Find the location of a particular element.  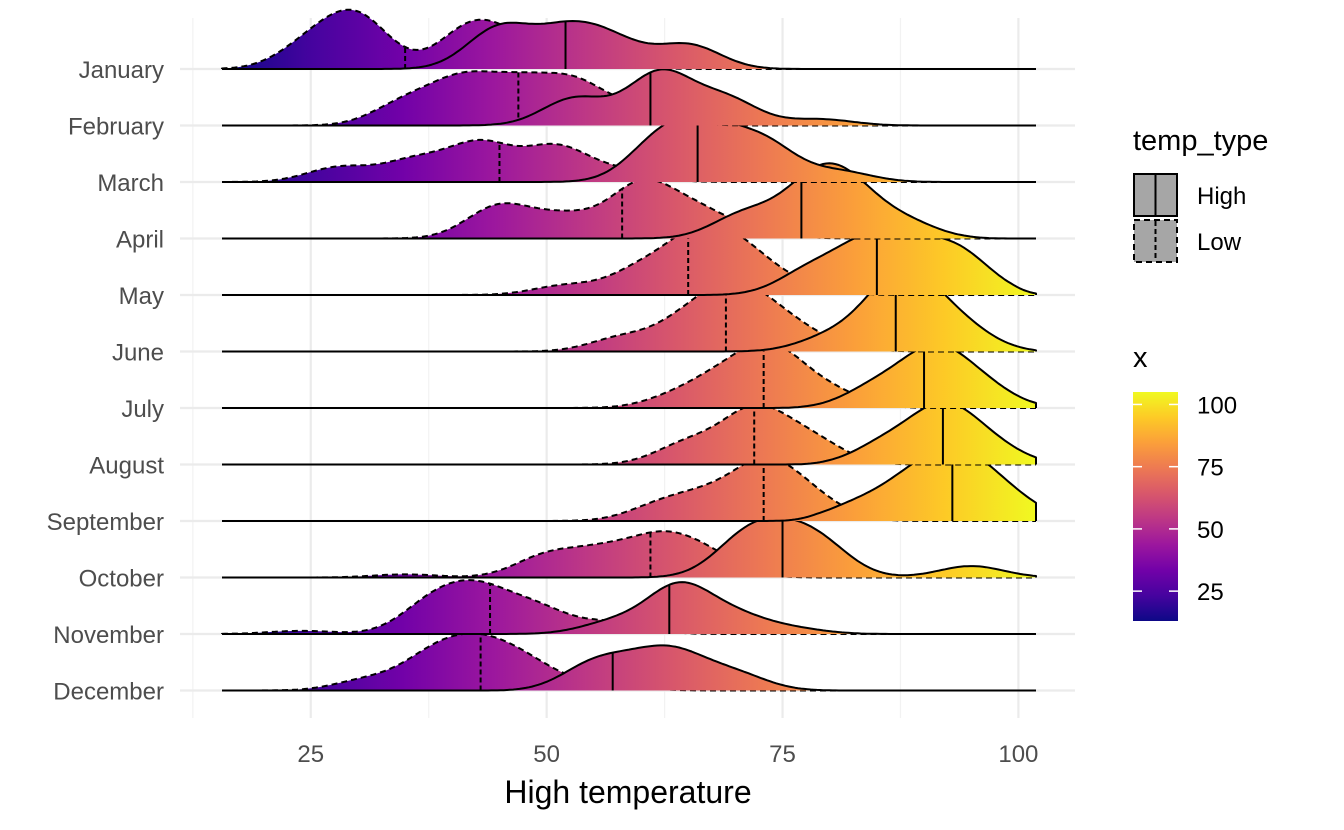

colorbar is located at coordinates (1155, 506).